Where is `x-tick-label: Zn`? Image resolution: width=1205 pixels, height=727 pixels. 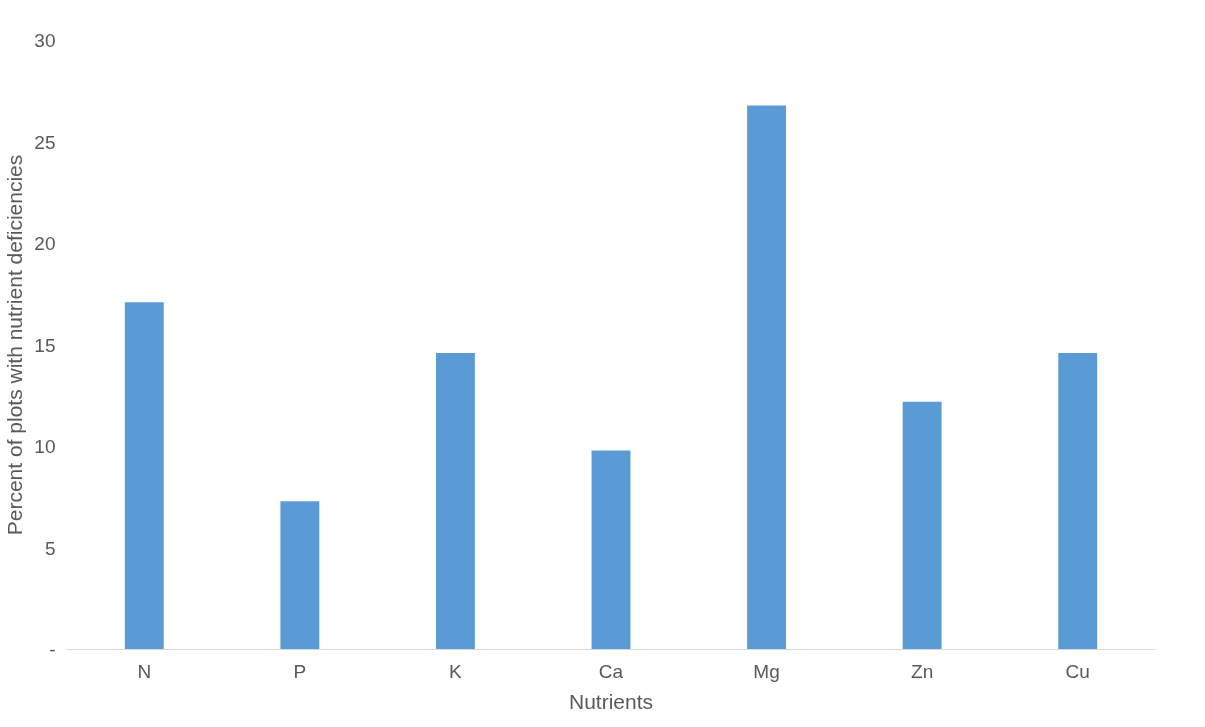 x-tick-label: Zn is located at coordinates (922, 671).